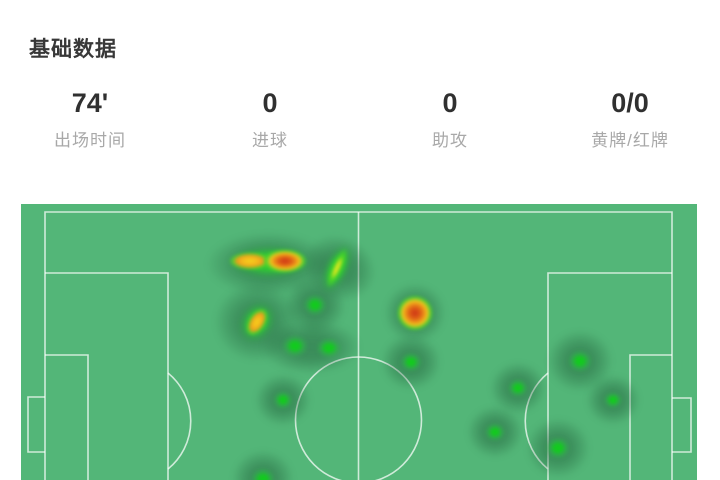  What do you see at coordinates (90, 119) in the screenshot?
I see `stat-playing-time: 74' 出场时间` at bounding box center [90, 119].